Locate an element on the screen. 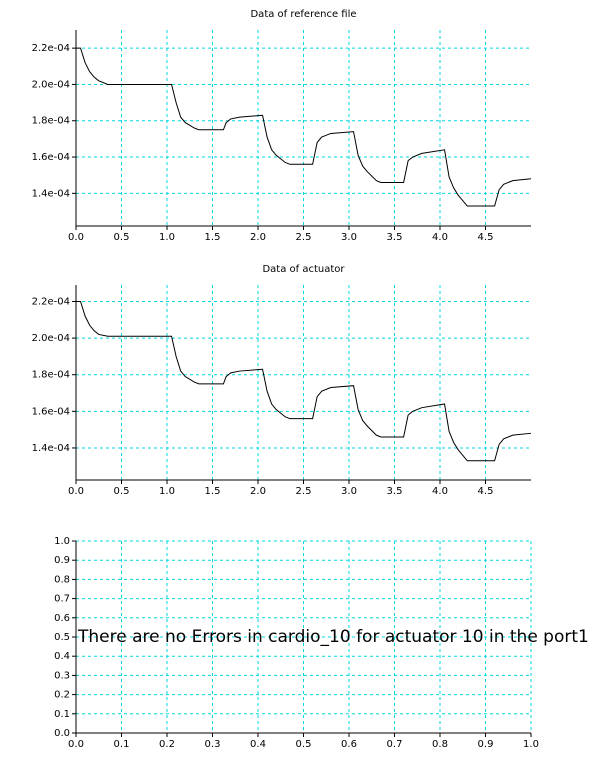  y-tick-label: 0.9 is located at coordinates (62, 560).